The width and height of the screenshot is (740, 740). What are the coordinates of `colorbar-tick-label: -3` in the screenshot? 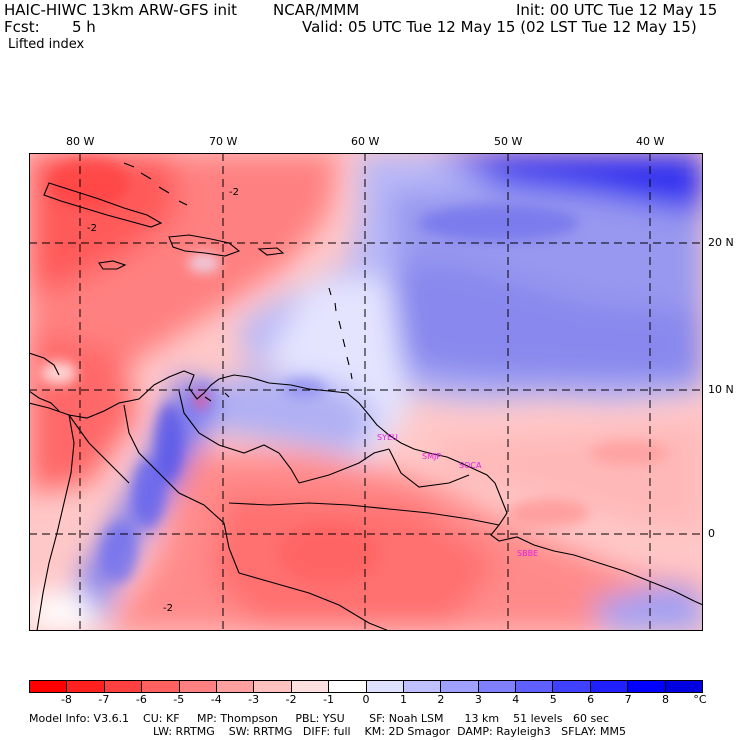 It's located at (254, 699).